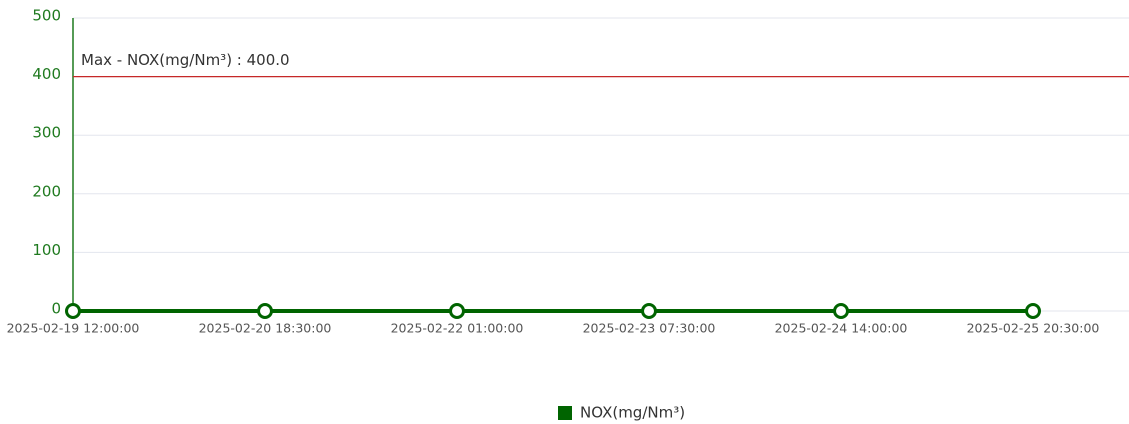 This screenshot has width=1129, height=424. Describe the element at coordinates (632, 413) in the screenshot. I see `legend-label: NOX(mg/Nm³)` at that location.